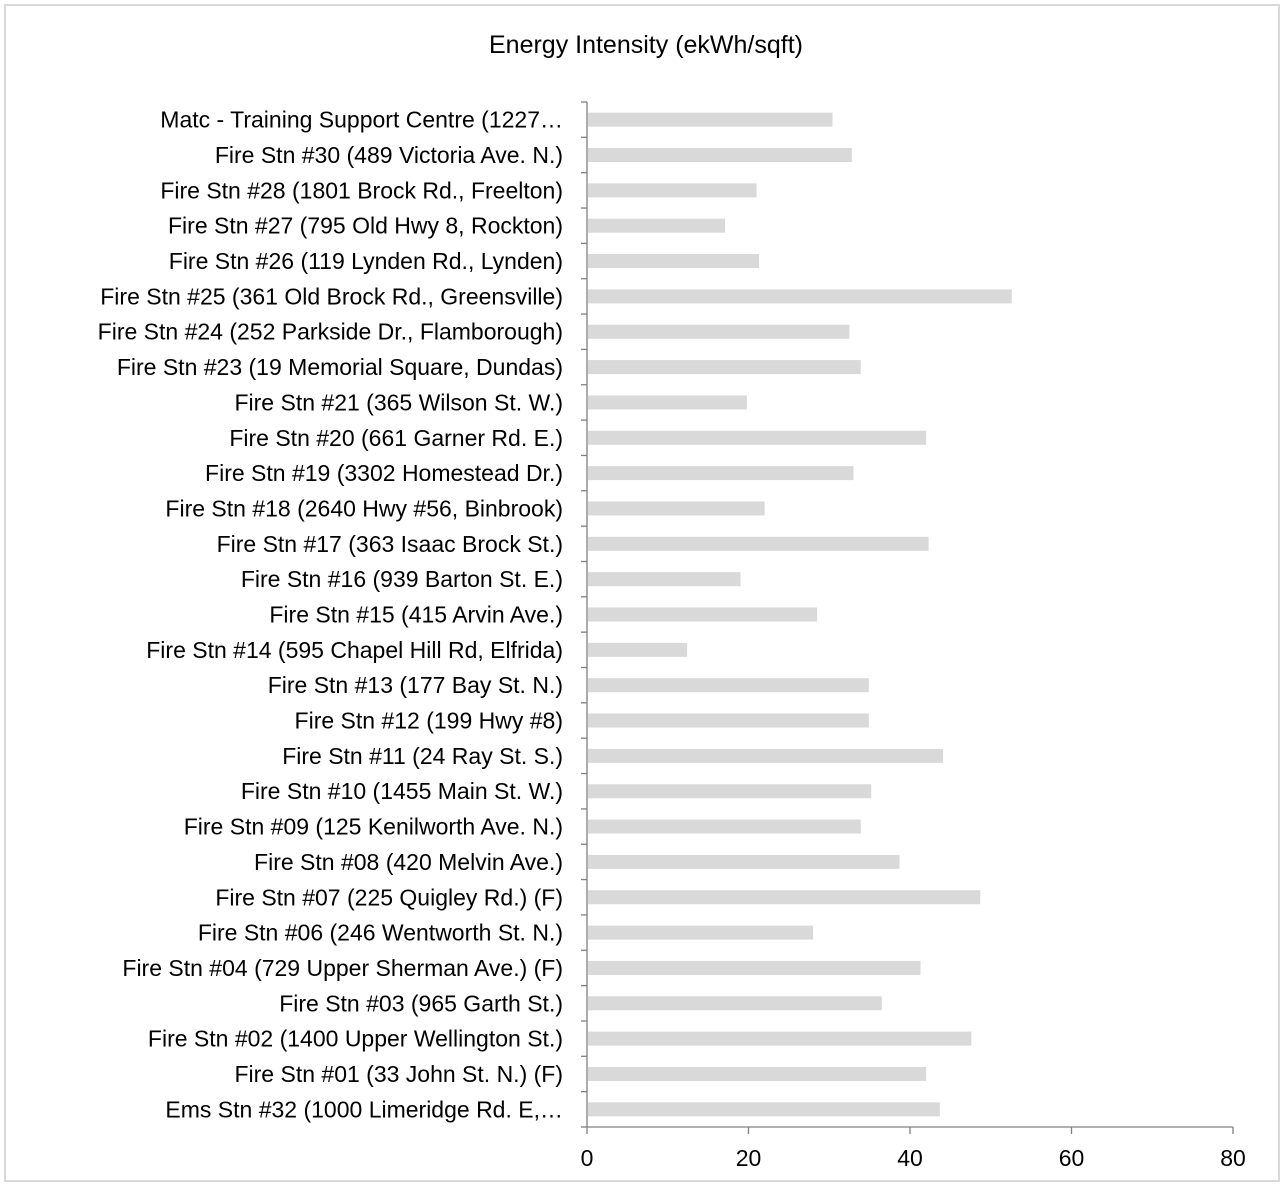 This screenshot has width=1286, height=1185. I want to click on x-tick-label: 60, so click(1072, 1158).